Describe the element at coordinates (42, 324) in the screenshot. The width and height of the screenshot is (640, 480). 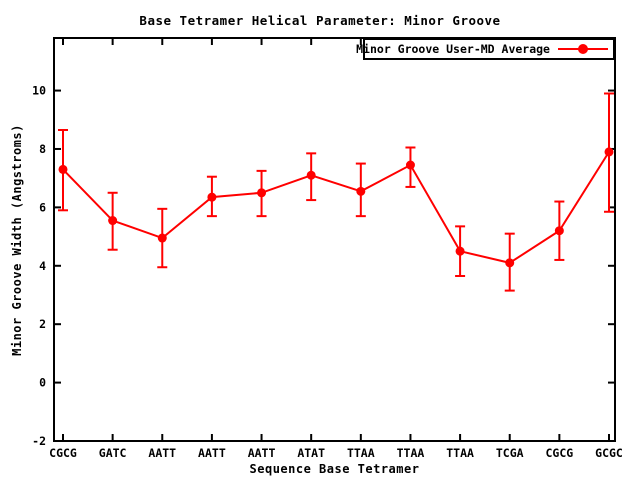
I see `y-tick-label: 2` at that location.